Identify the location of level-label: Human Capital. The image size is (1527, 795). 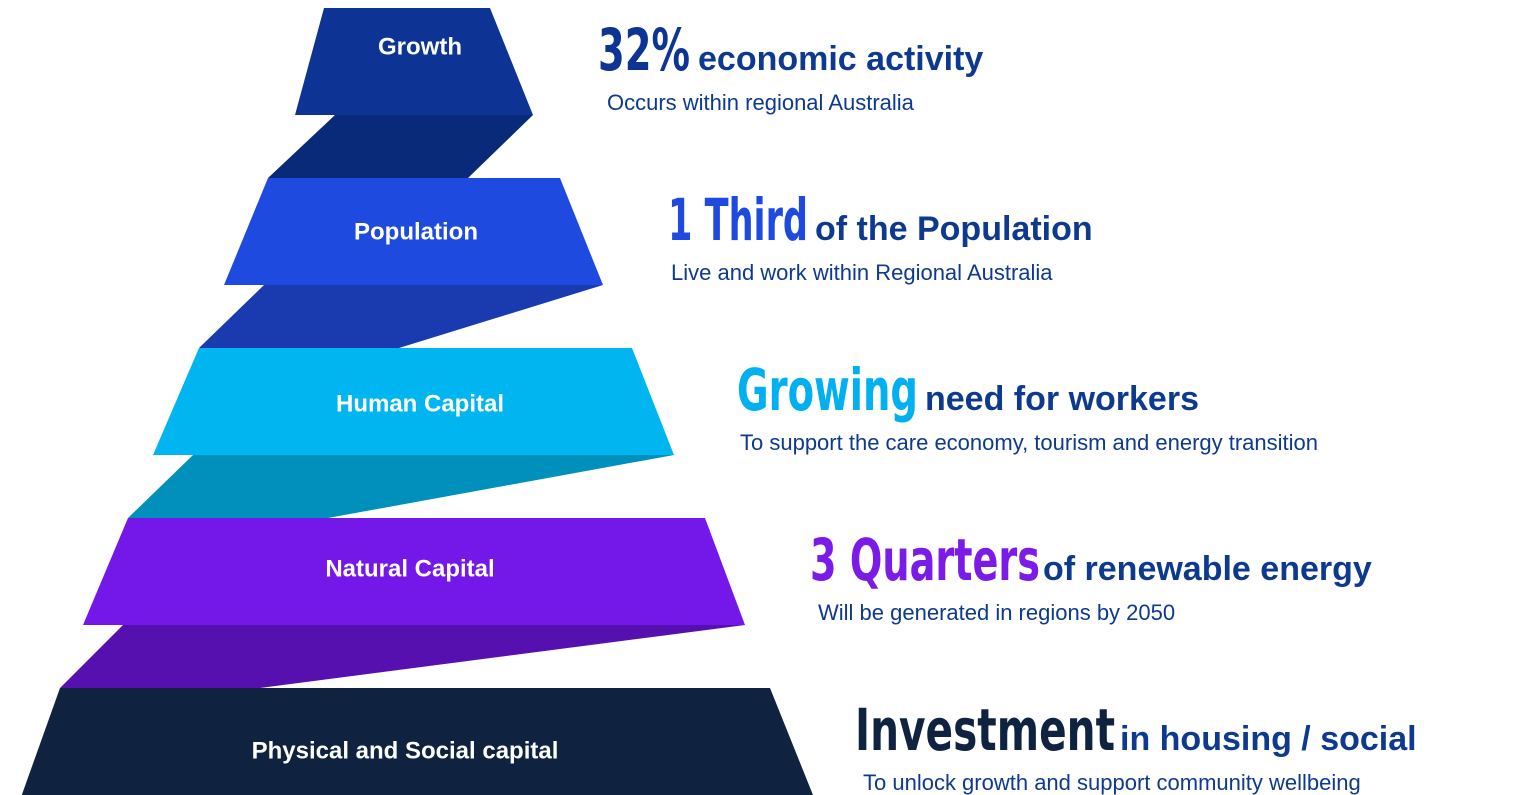
(420, 403).